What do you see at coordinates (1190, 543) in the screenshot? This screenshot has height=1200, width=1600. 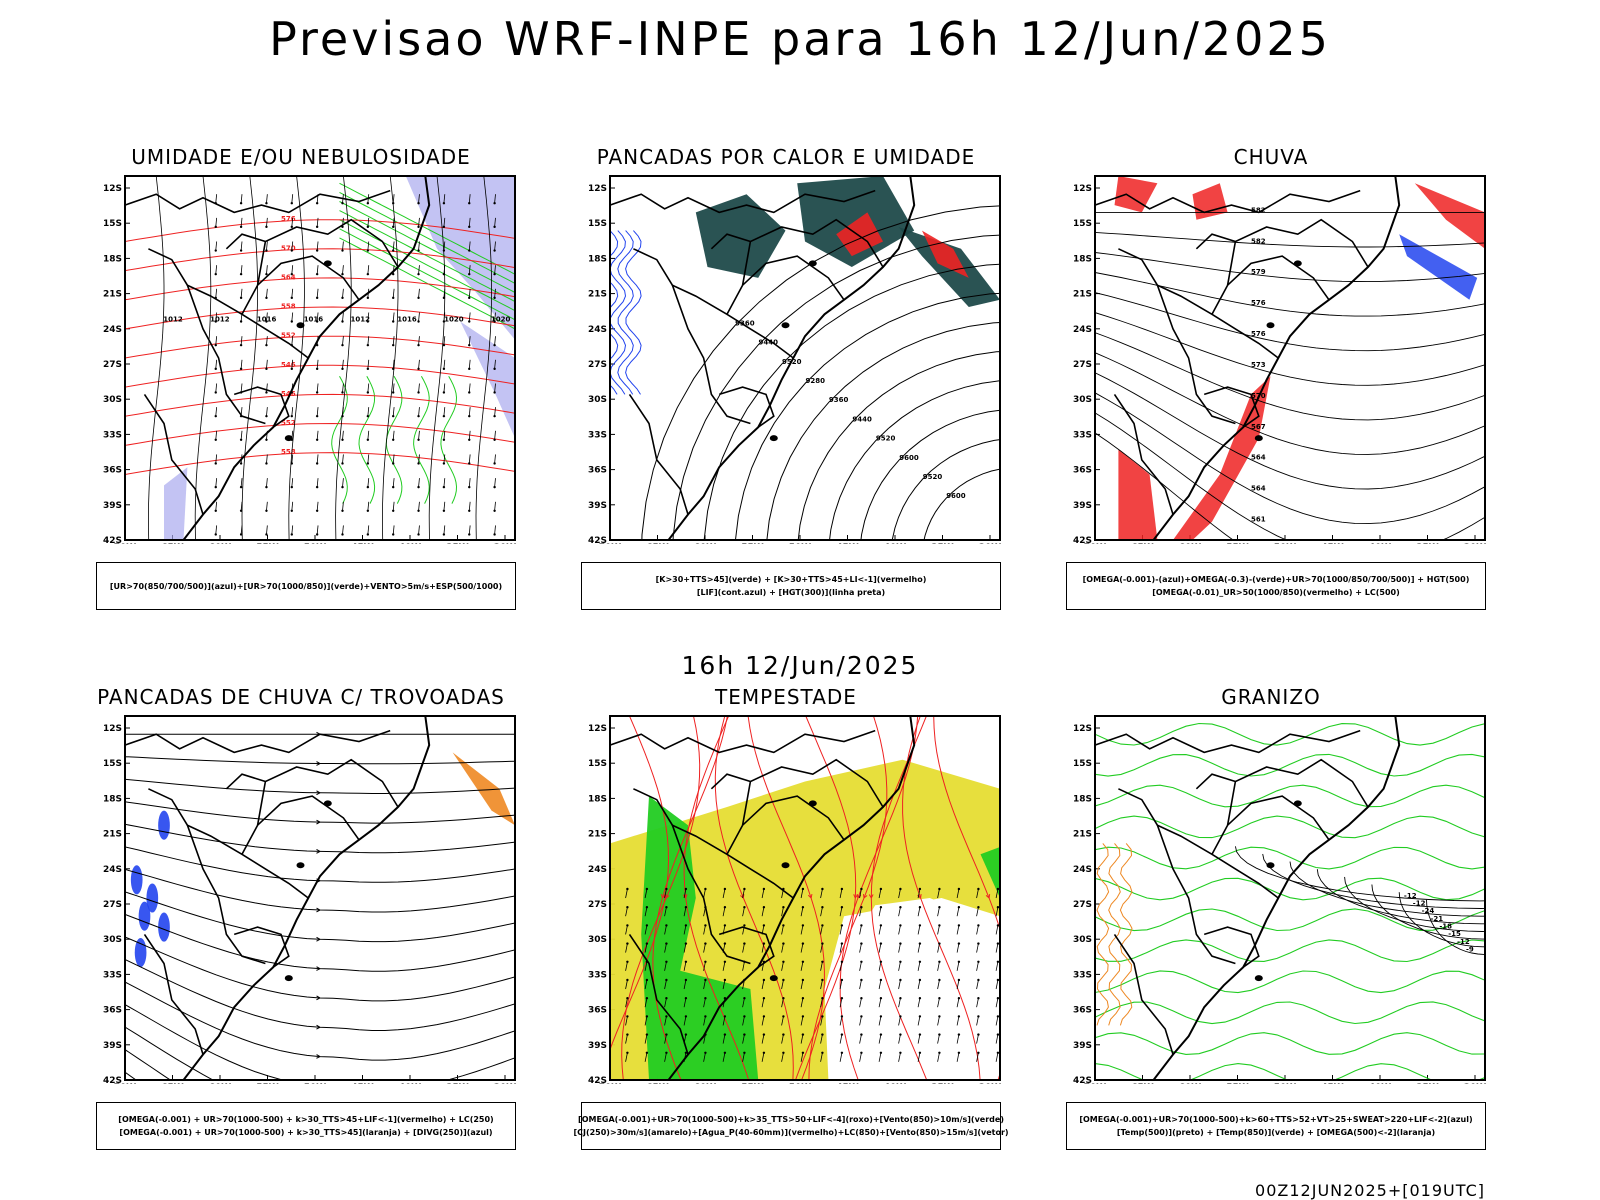 I see `lon-tick-label: 60W` at bounding box center [1190, 543].